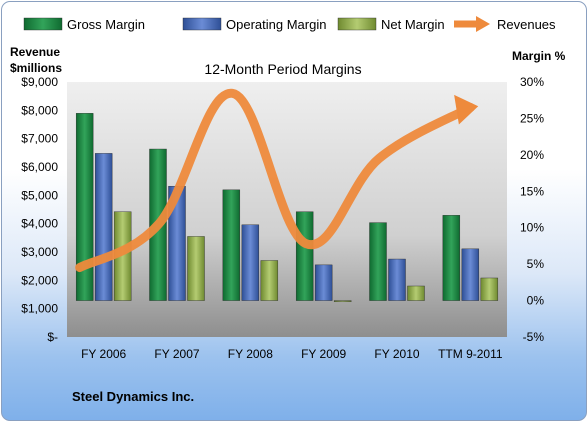 The height and width of the screenshot is (422, 588). I want to click on left-tick-label: $1,000, so click(39, 309).